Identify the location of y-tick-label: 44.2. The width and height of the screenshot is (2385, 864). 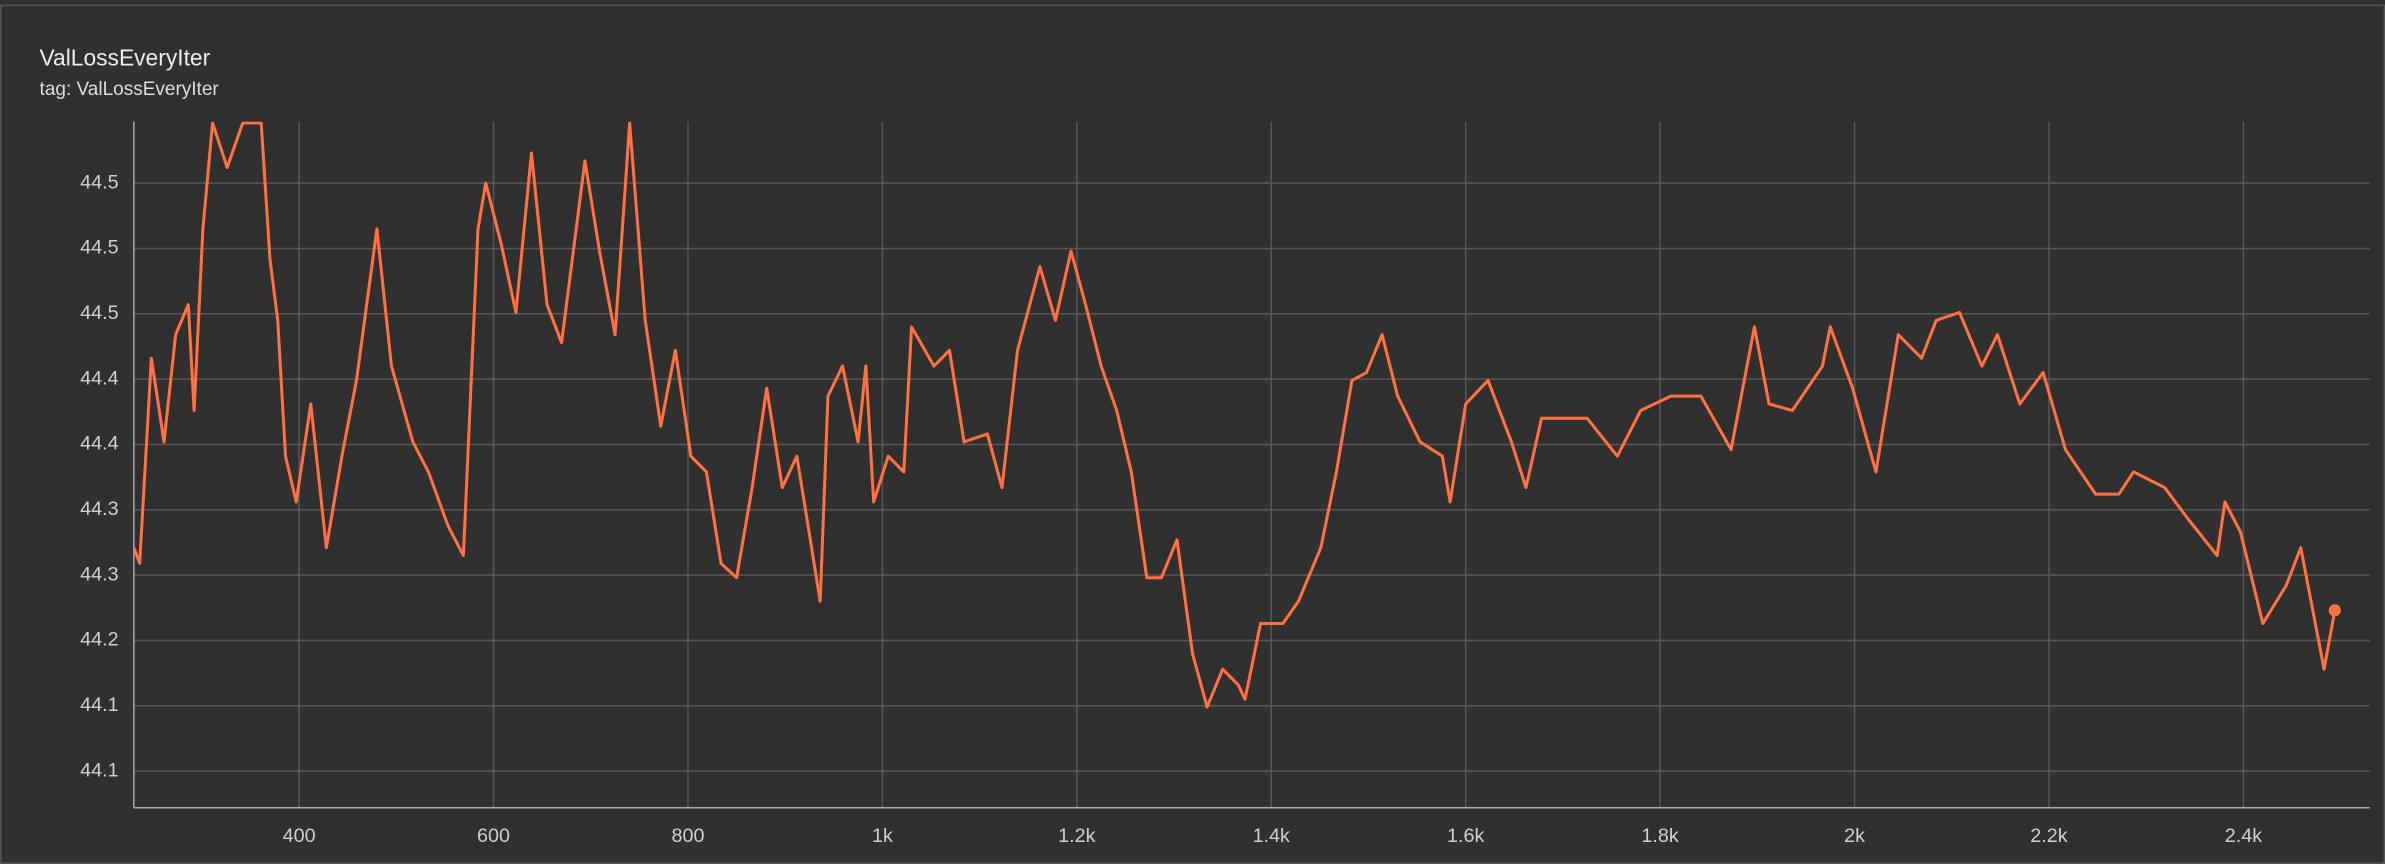
(99, 640).